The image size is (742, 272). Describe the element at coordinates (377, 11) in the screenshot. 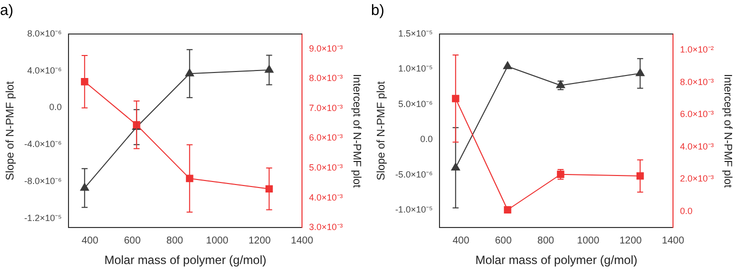

I see `chart-title: b)` at that location.